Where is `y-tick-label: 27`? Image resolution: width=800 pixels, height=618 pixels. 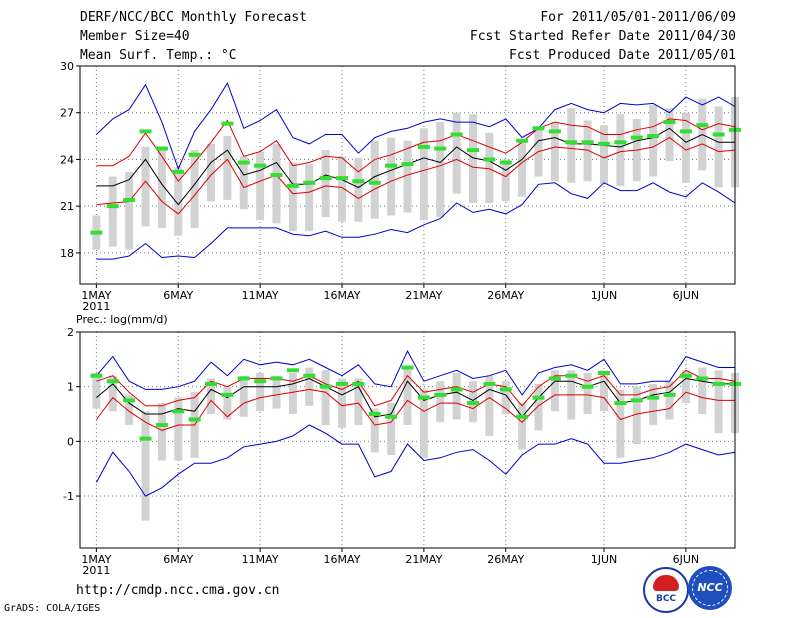
y-tick-label: 27 is located at coordinates (67, 113).